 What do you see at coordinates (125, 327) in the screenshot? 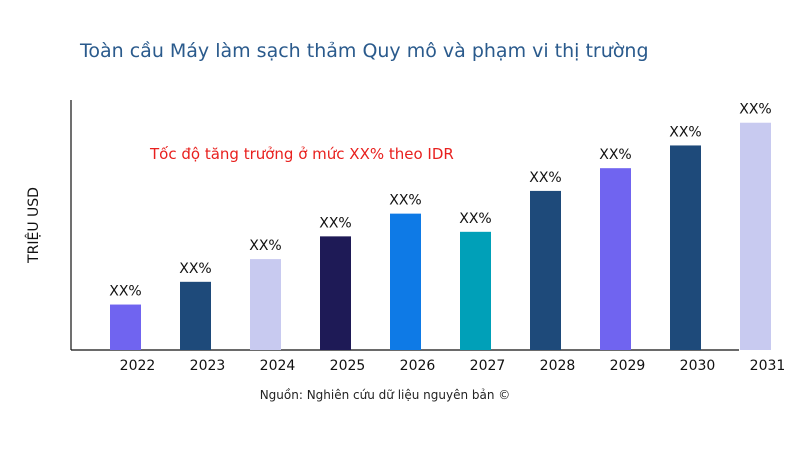
I see `bar-2022` at bounding box center [125, 327].